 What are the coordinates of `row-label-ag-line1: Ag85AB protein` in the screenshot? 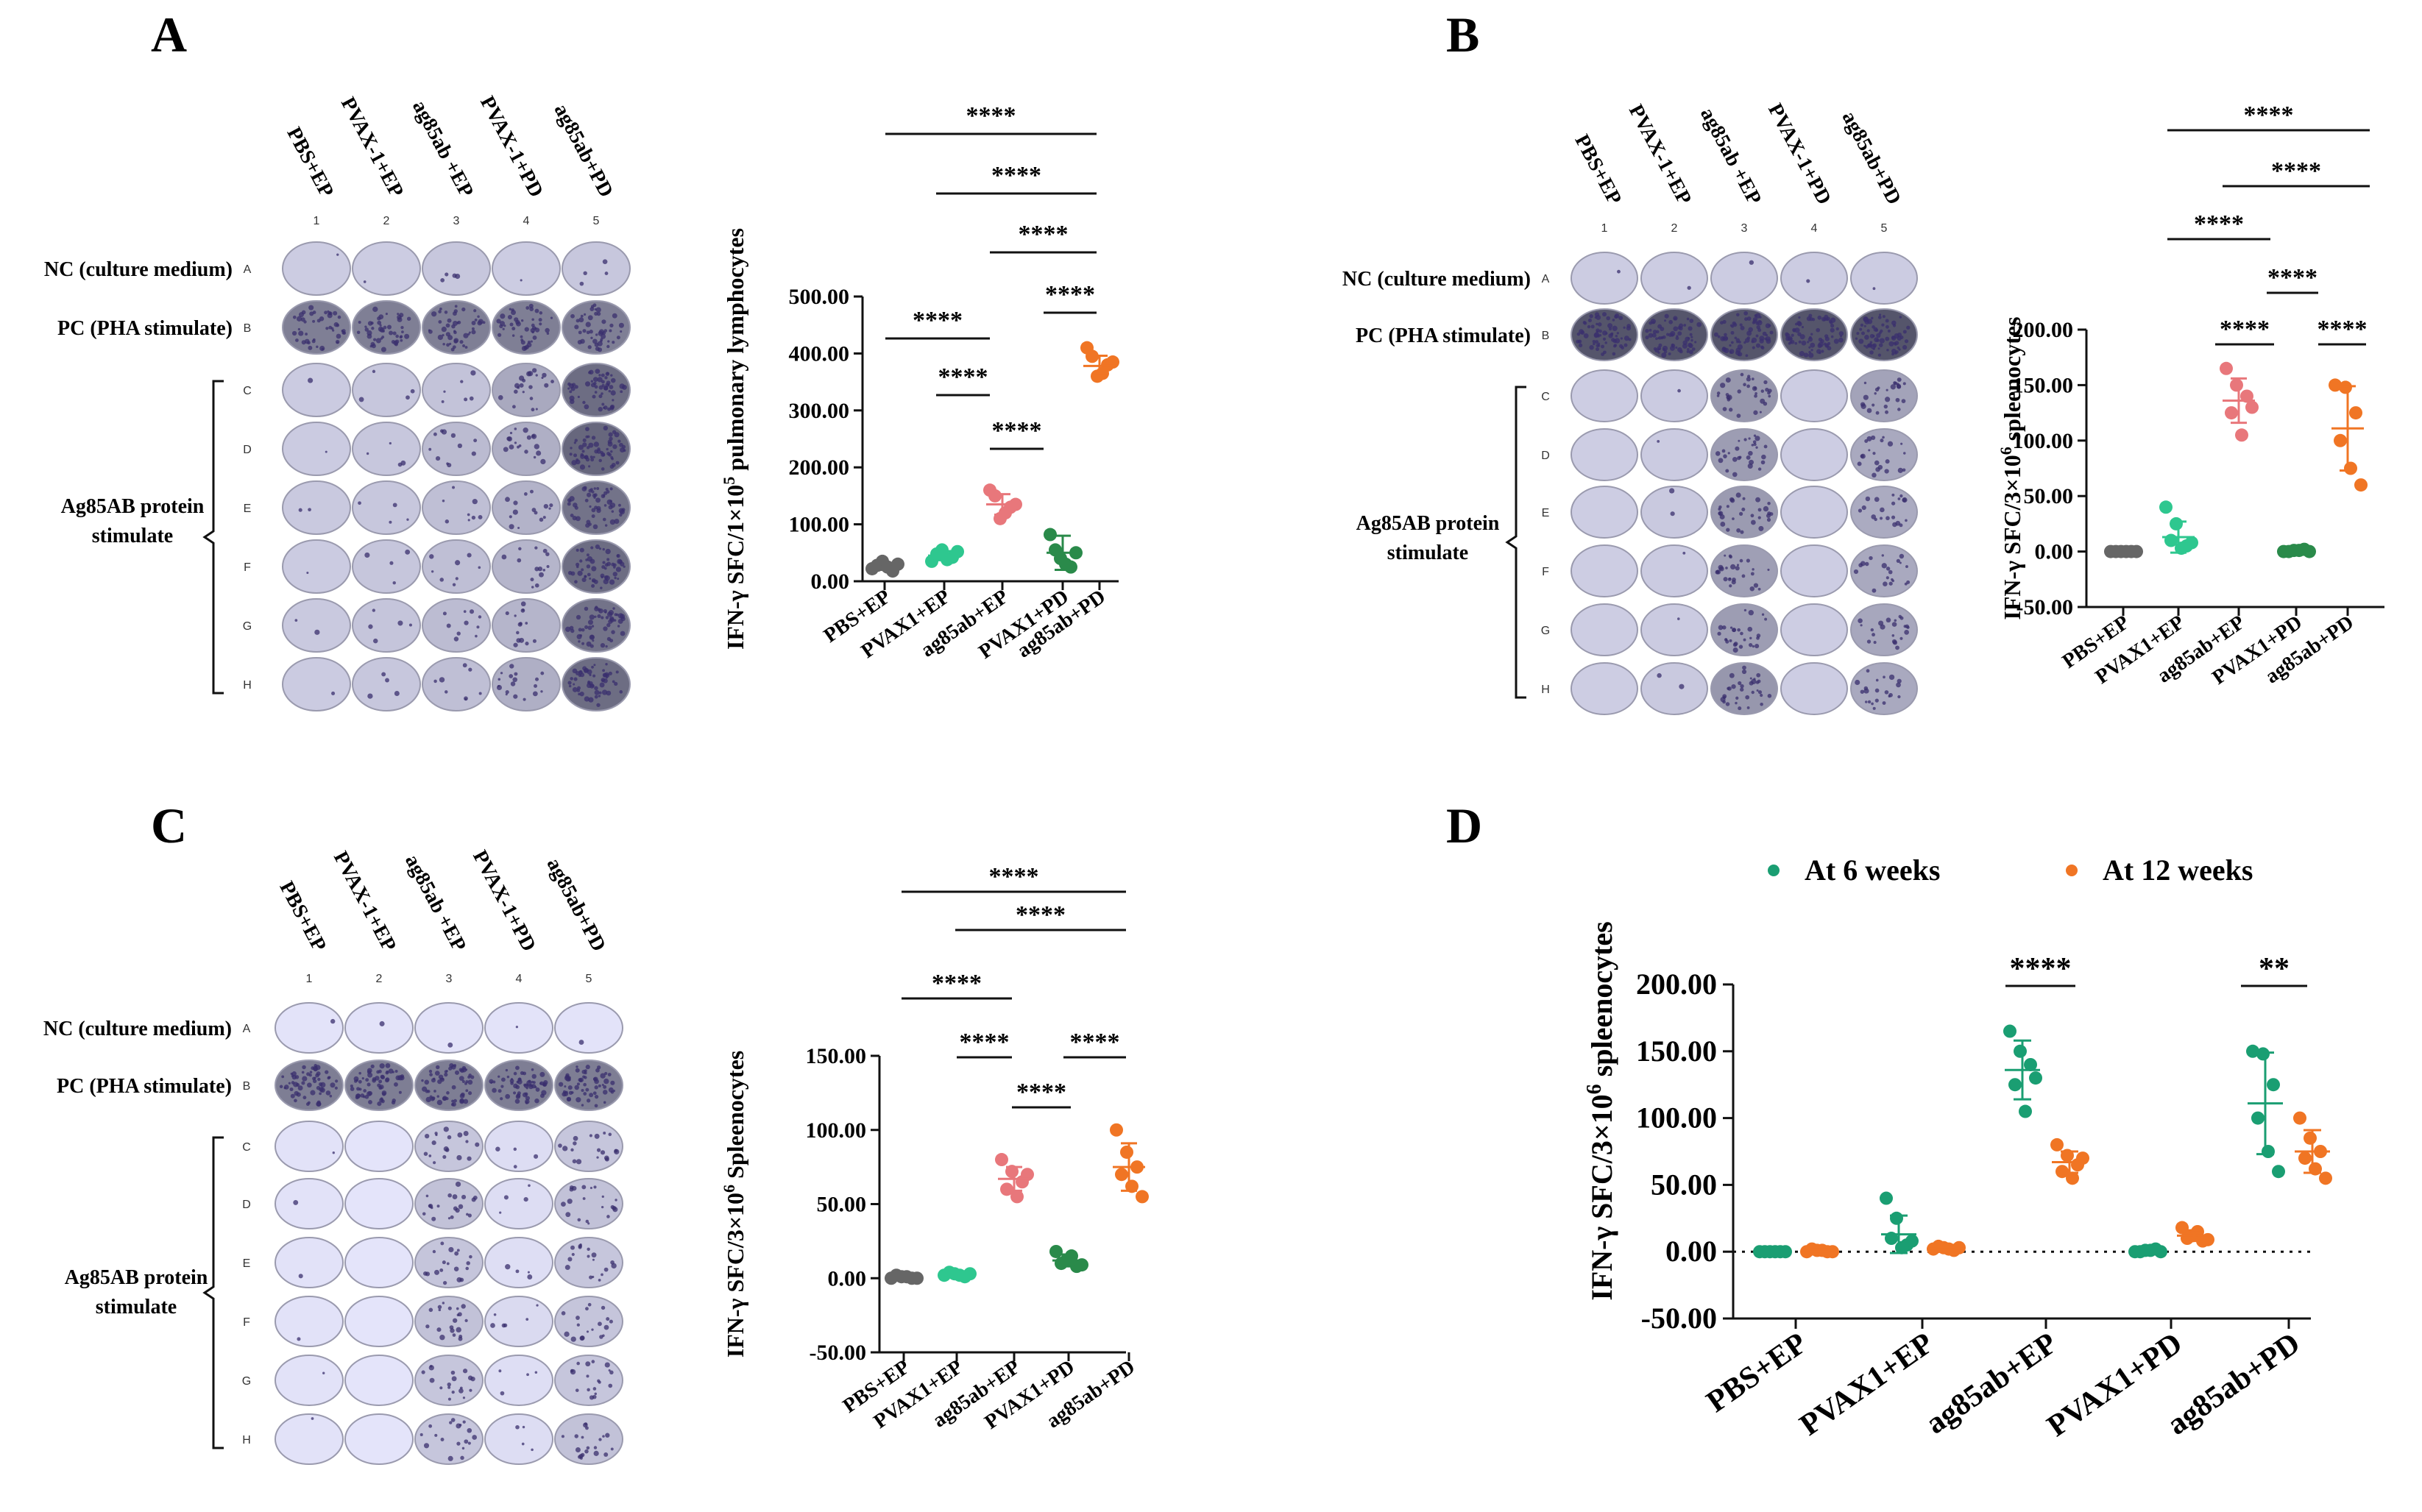 It's located at (133, 506).